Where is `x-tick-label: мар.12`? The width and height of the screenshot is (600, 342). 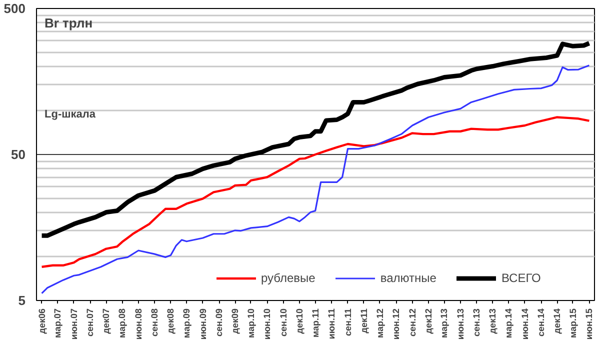
x-tick-label: мар.12 is located at coordinates (379, 323).